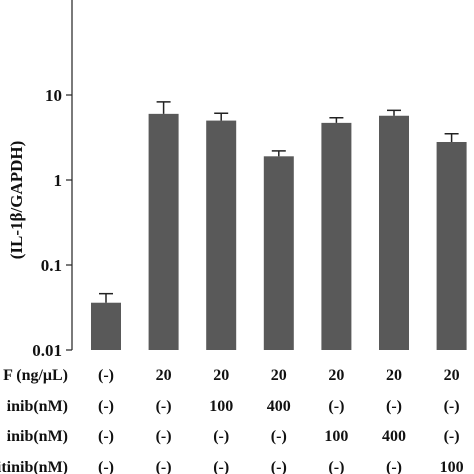 Image resolution: width=474 pixels, height=474 pixels. What do you see at coordinates (52, 223) in the screenshot?
I see `y-axis-ticks: 0.01 0.1 1 10` at bounding box center [52, 223].